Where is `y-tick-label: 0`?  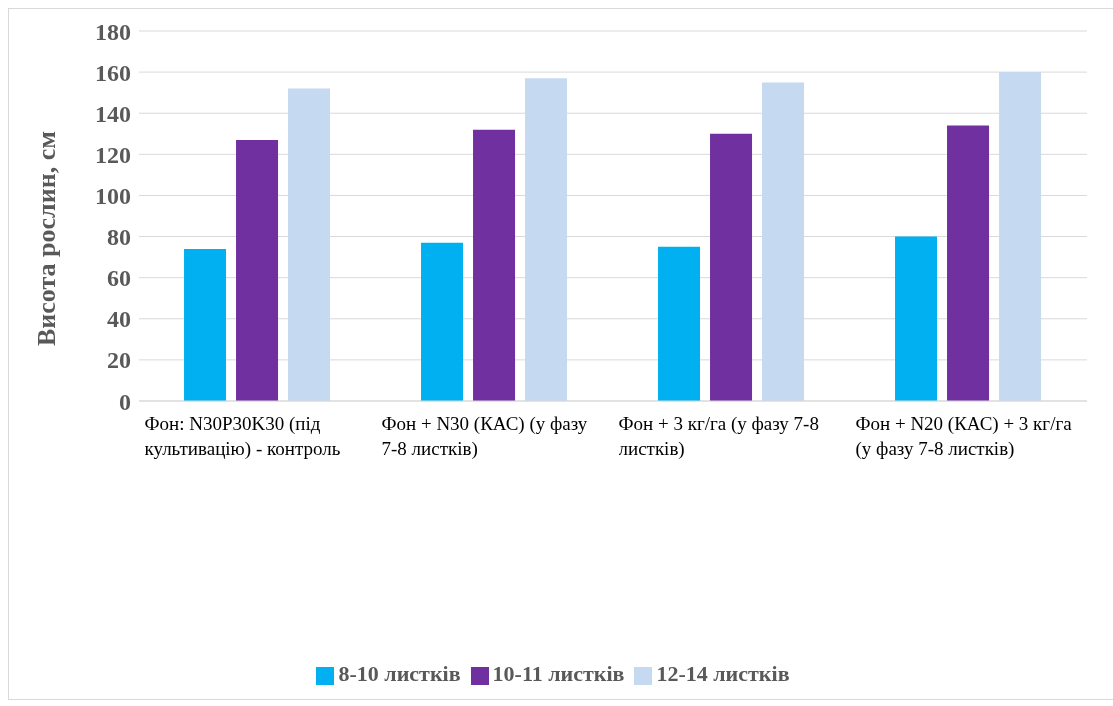 y-tick-label: 0 is located at coordinates (125, 401).